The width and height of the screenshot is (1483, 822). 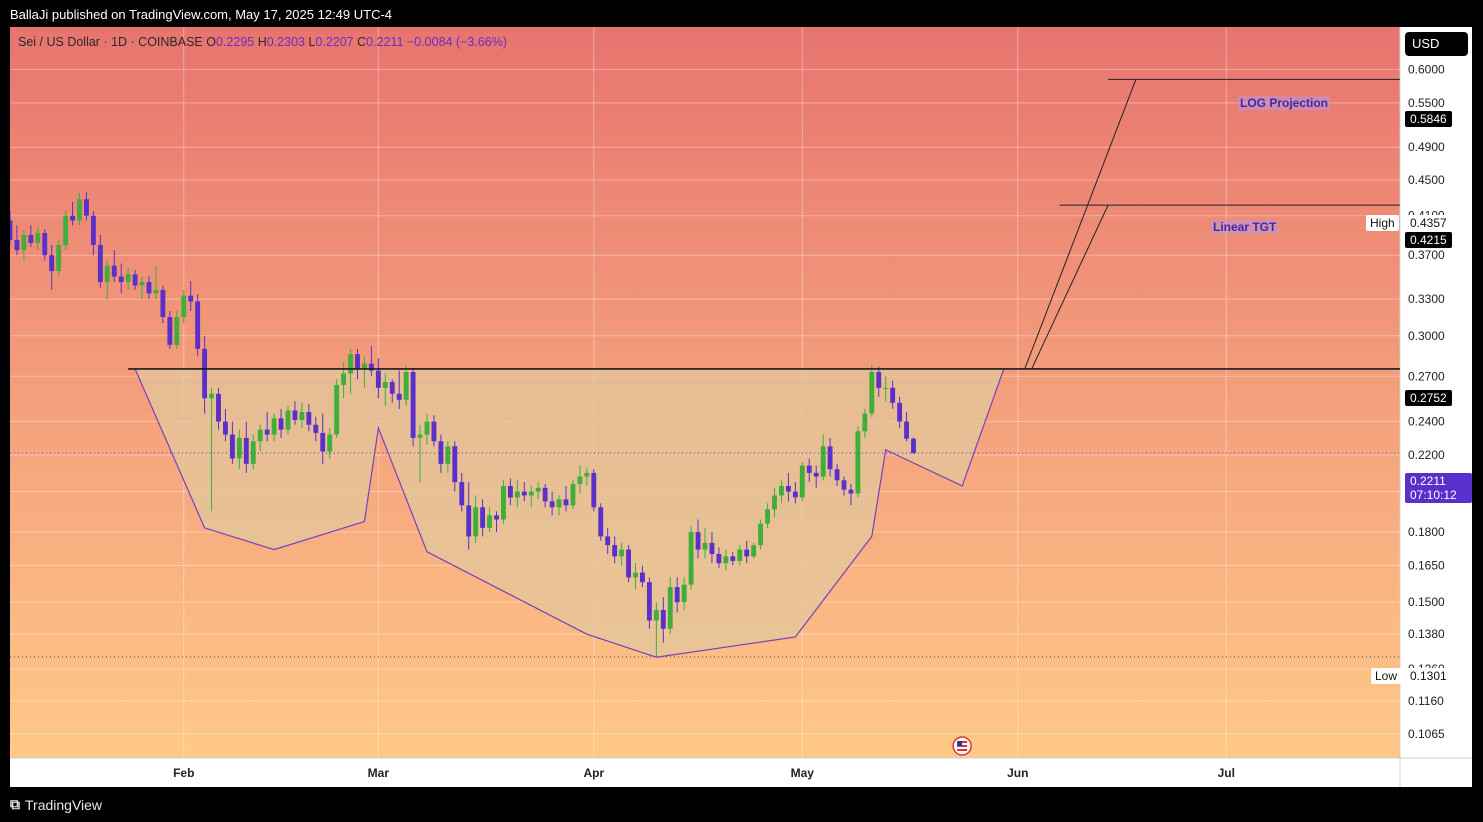 What do you see at coordinates (1426, 69) in the screenshot?
I see `y-tick-label: 0.6000` at bounding box center [1426, 69].